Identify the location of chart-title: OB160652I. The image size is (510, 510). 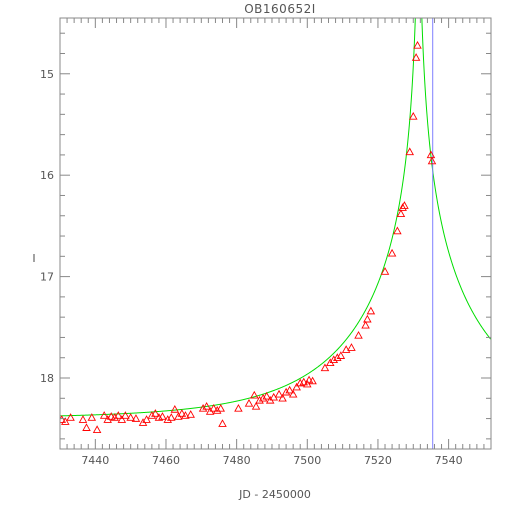
(280, 9).